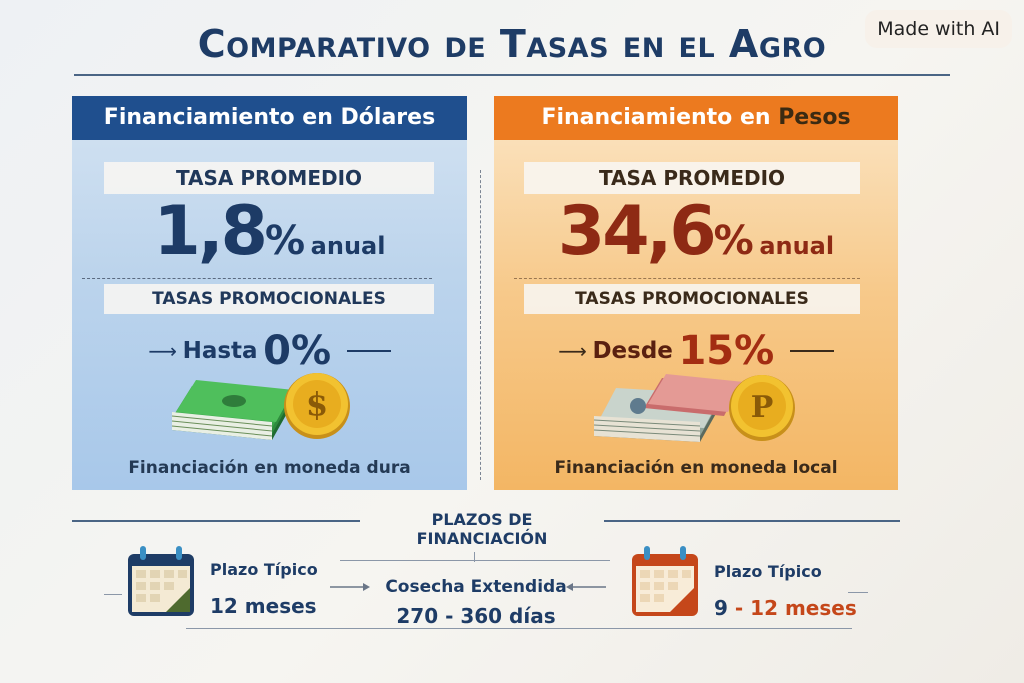  What do you see at coordinates (368, 351) in the screenshot?
I see `usd-promo-line` at bounding box center [368, 351].